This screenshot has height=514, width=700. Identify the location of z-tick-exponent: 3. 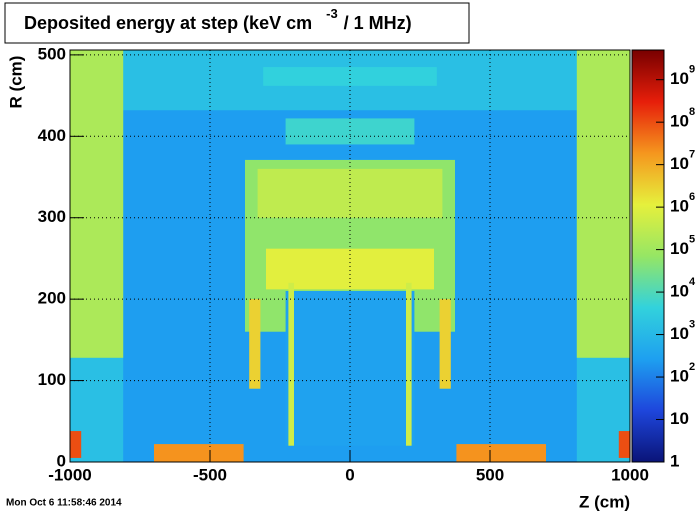
(692, 324).